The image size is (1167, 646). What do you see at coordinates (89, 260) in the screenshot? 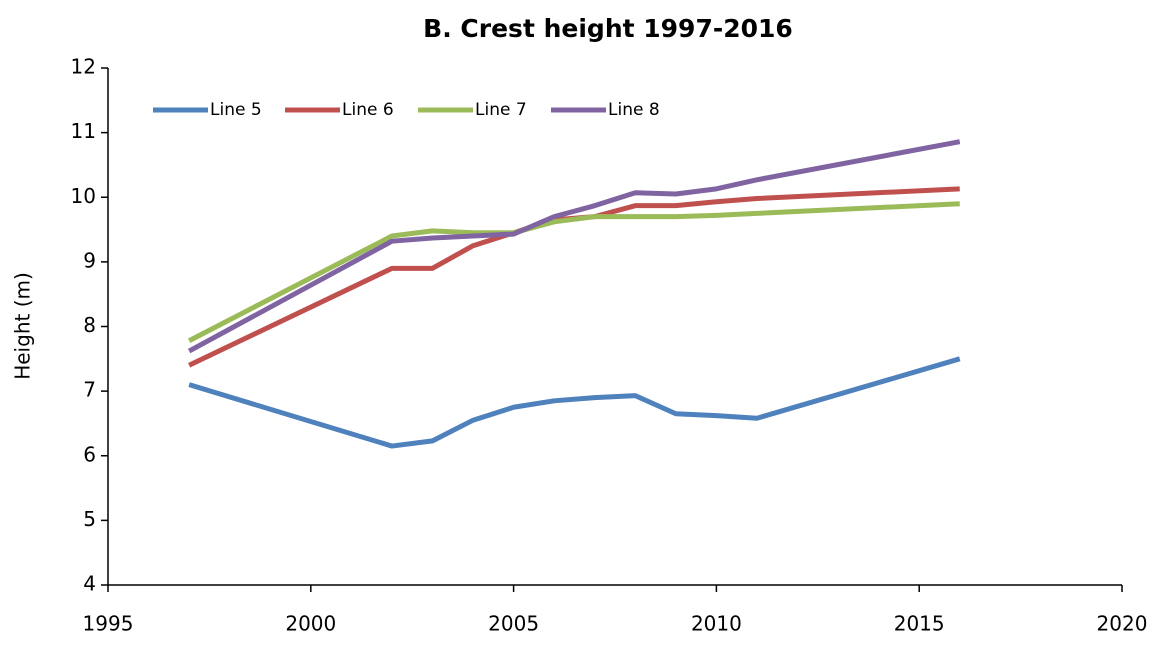
I see `y-tick-label: 9` at bounding box center [89, 260].